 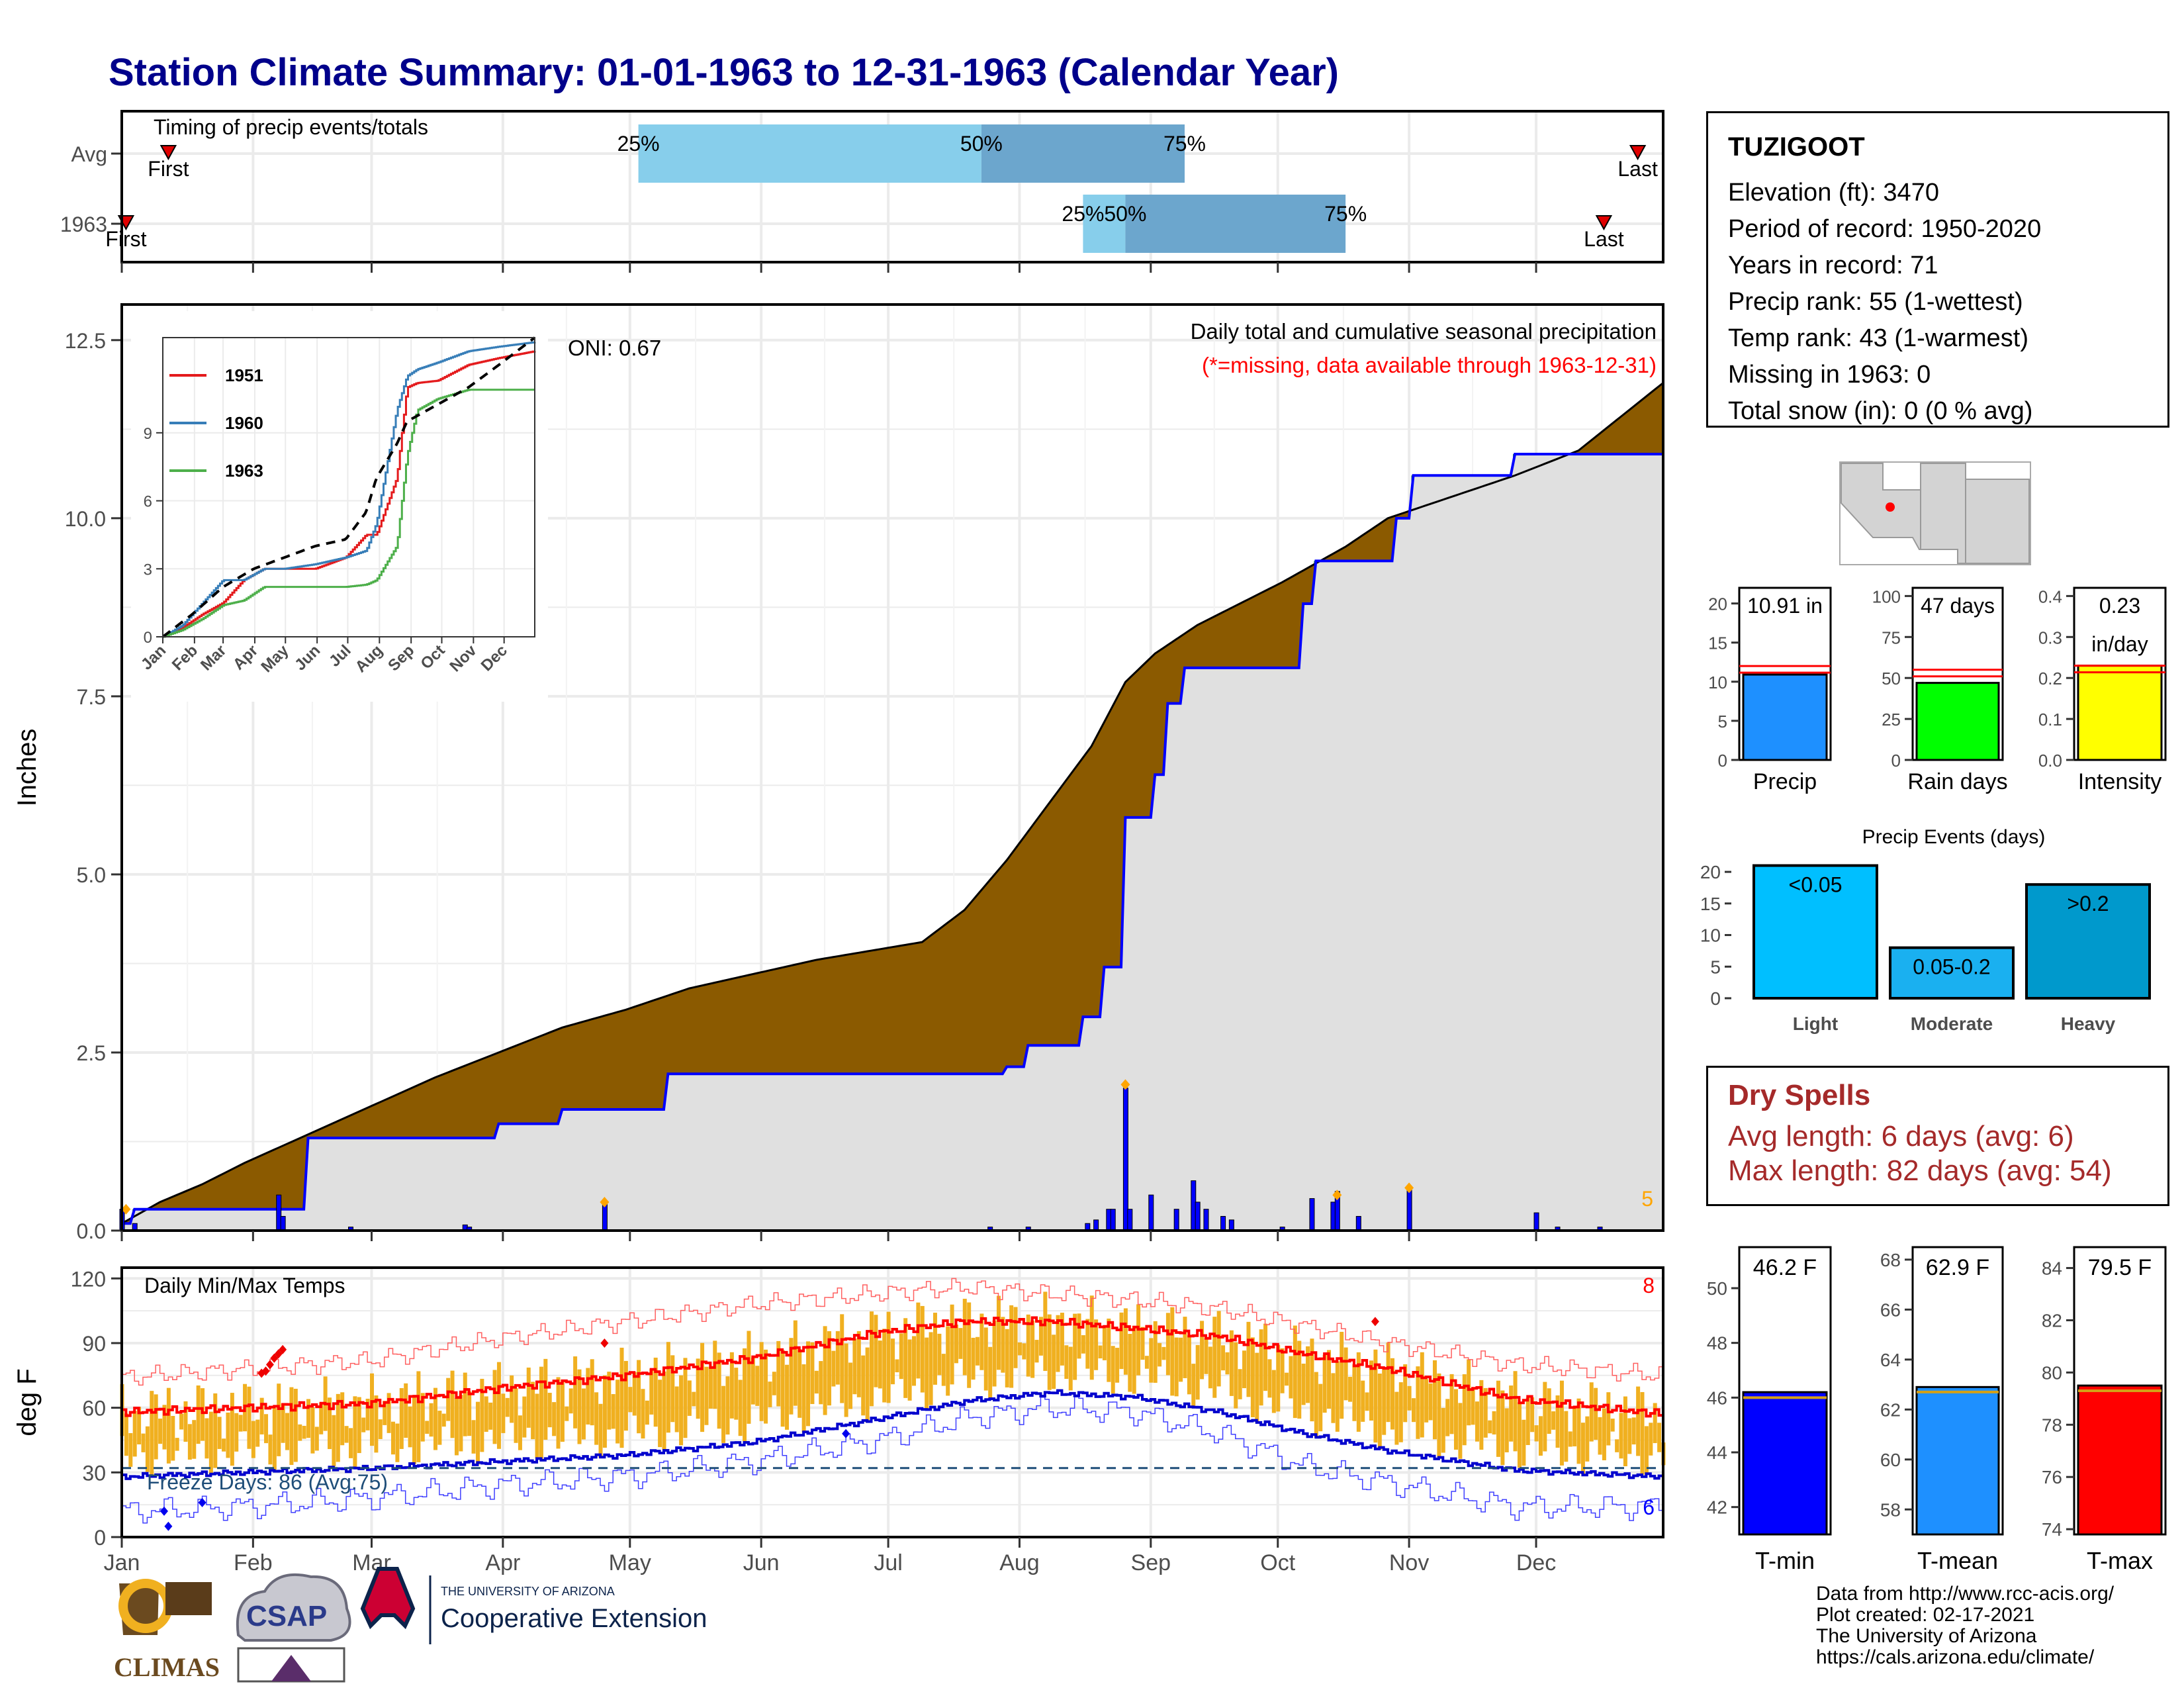 I want to click on heavy-event-marker, so click(x=605, y=1201).